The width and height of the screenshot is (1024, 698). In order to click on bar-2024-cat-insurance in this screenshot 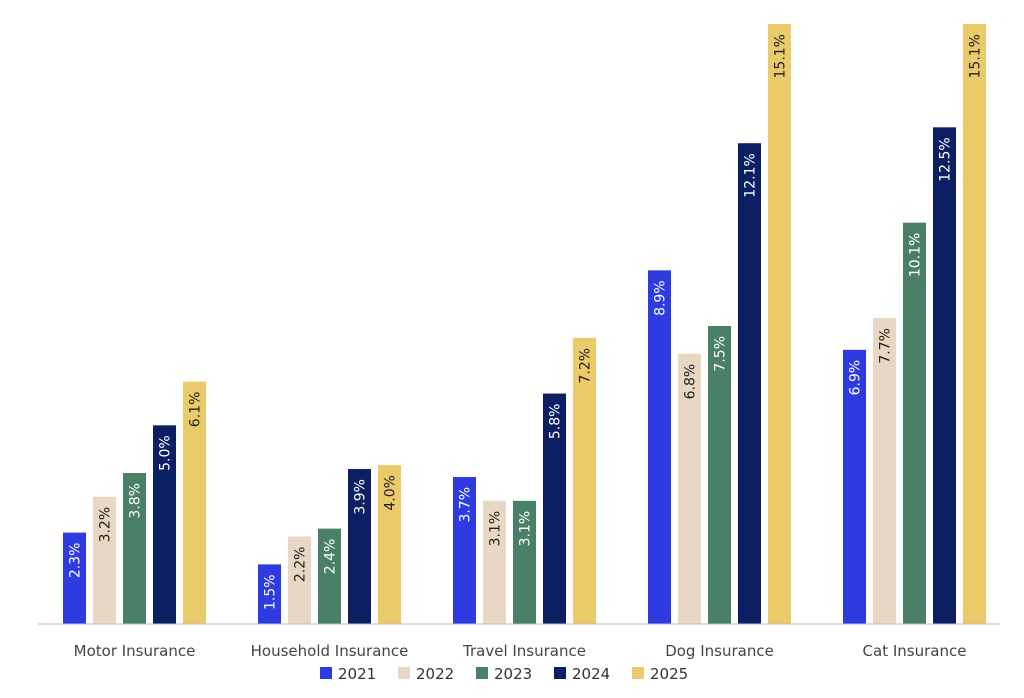, I will do `click(944, 376)`.